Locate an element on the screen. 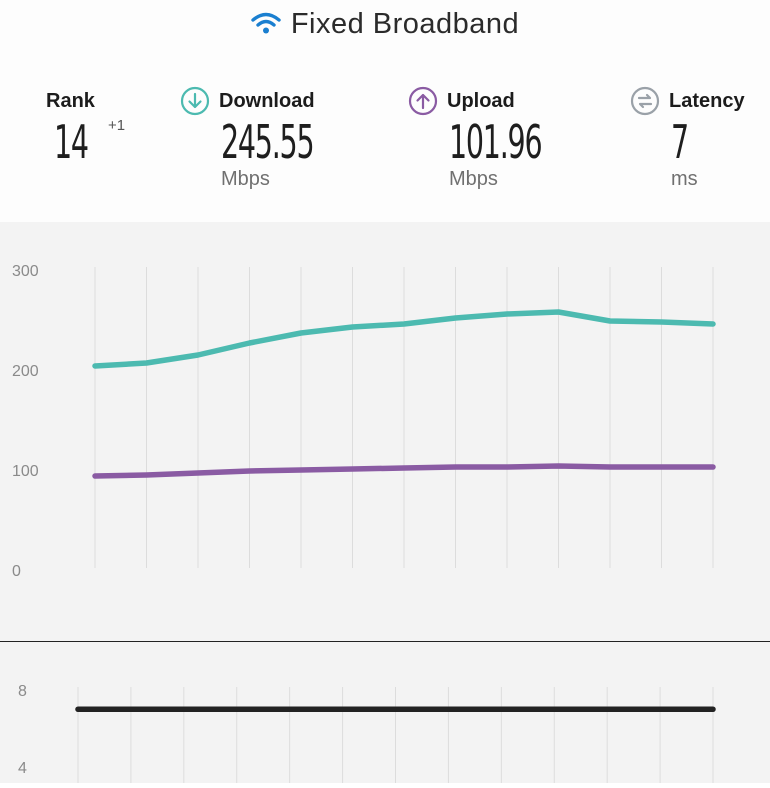  page-title: Fixed Broadband is located at coordinates (385, 24).